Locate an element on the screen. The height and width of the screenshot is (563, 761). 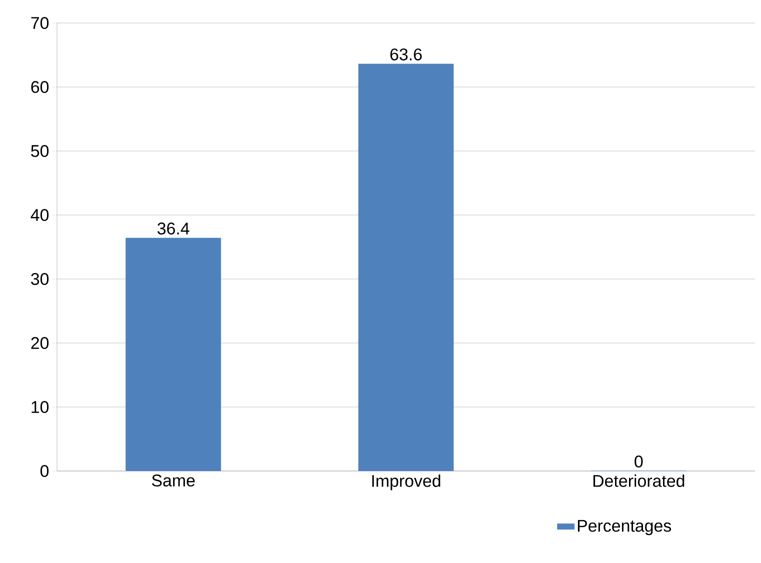
y-tick-label: 0 is located at coordinates (44, 471).